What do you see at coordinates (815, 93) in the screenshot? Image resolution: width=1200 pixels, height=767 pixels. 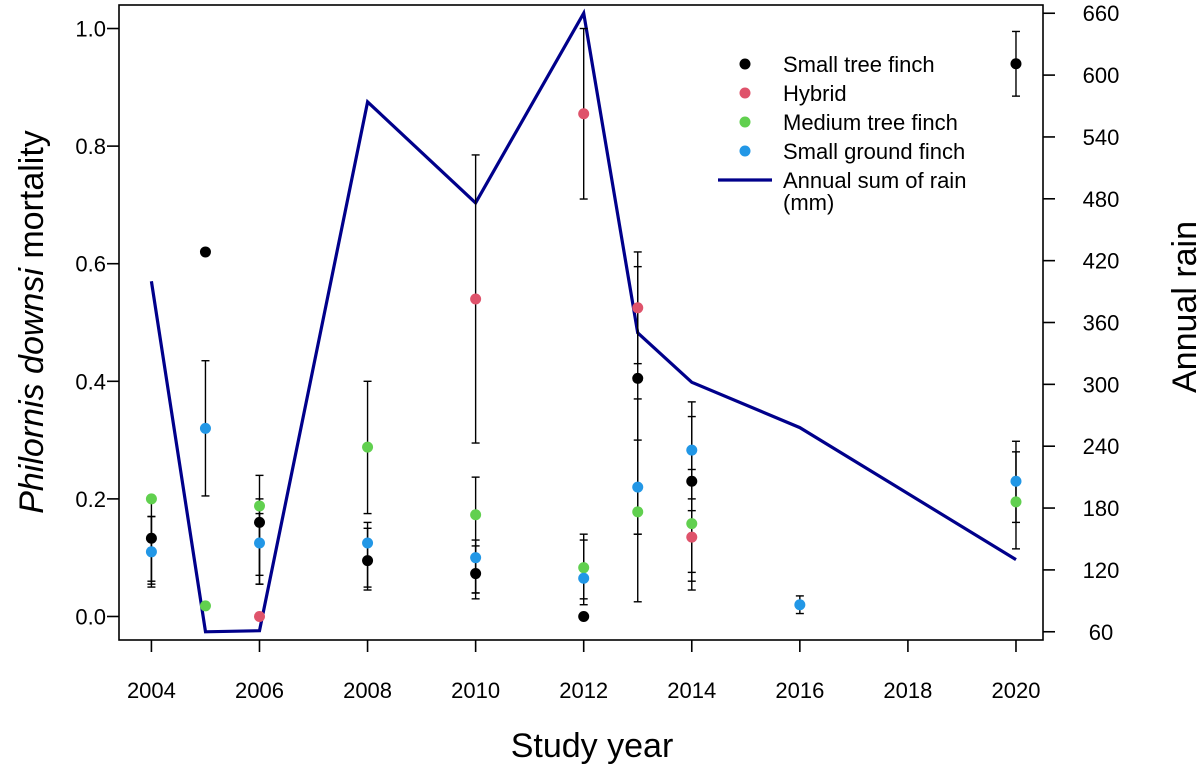 I see `legend-label: Hybrid` at bounding box center [815, 93].